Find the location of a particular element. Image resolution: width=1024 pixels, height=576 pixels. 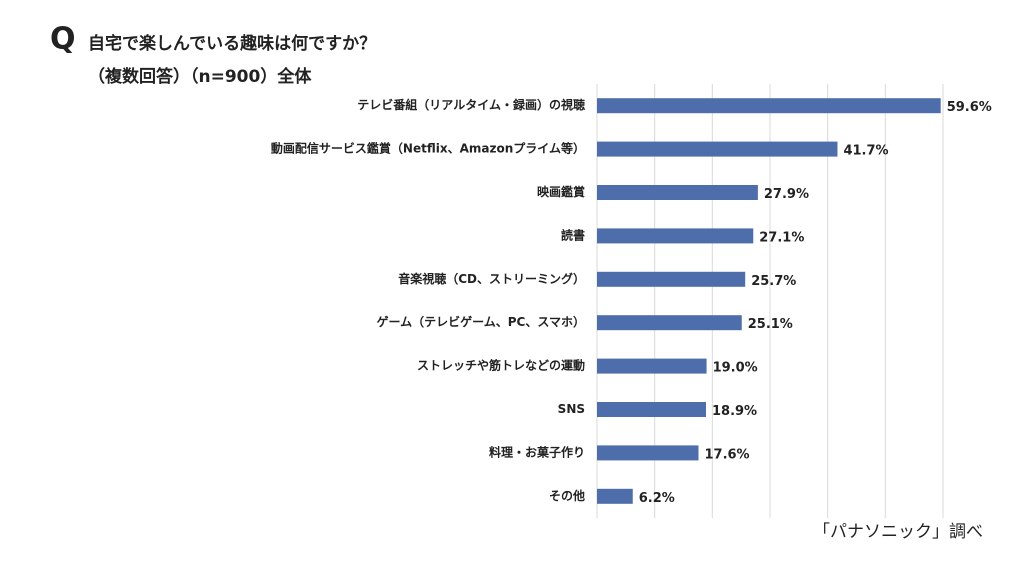

y-tick-label: ゲーム（テレビゲーム、PC、スマホ） is located at coordinates (480, 321).